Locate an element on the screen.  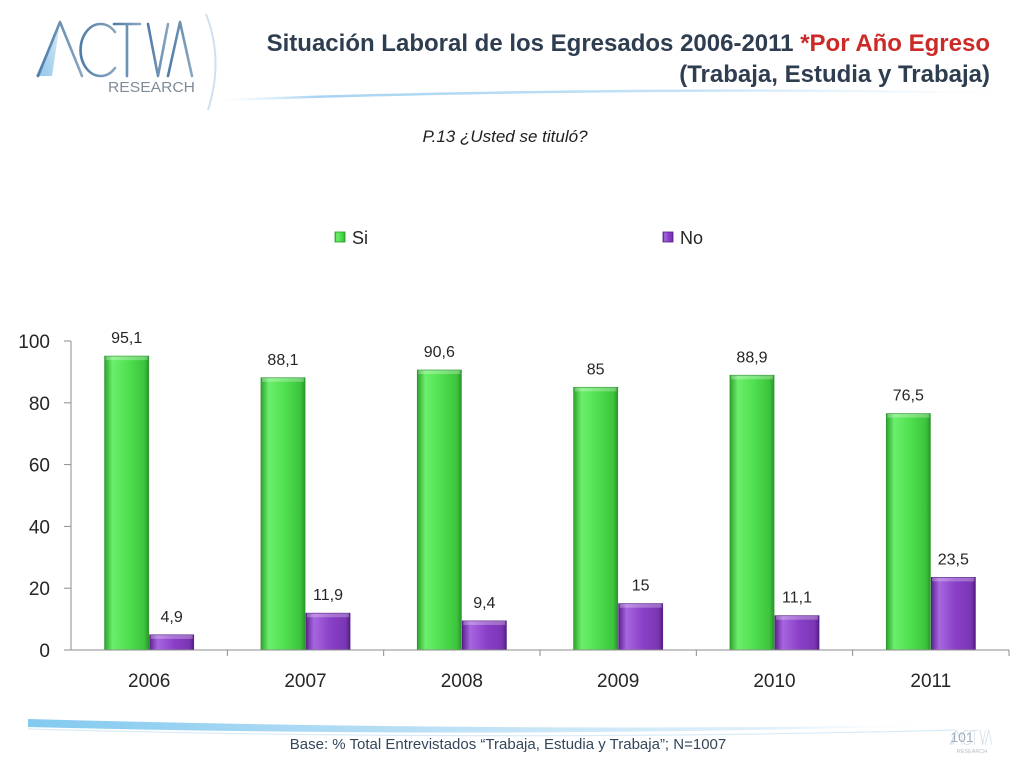
bar-no-2011 is located at coordinates (953, 613).